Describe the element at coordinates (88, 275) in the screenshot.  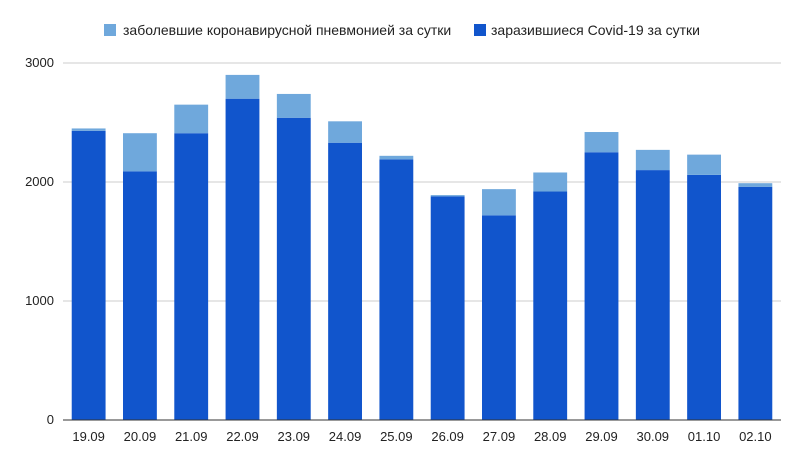
I see `bar-covid-19.09` at that location.